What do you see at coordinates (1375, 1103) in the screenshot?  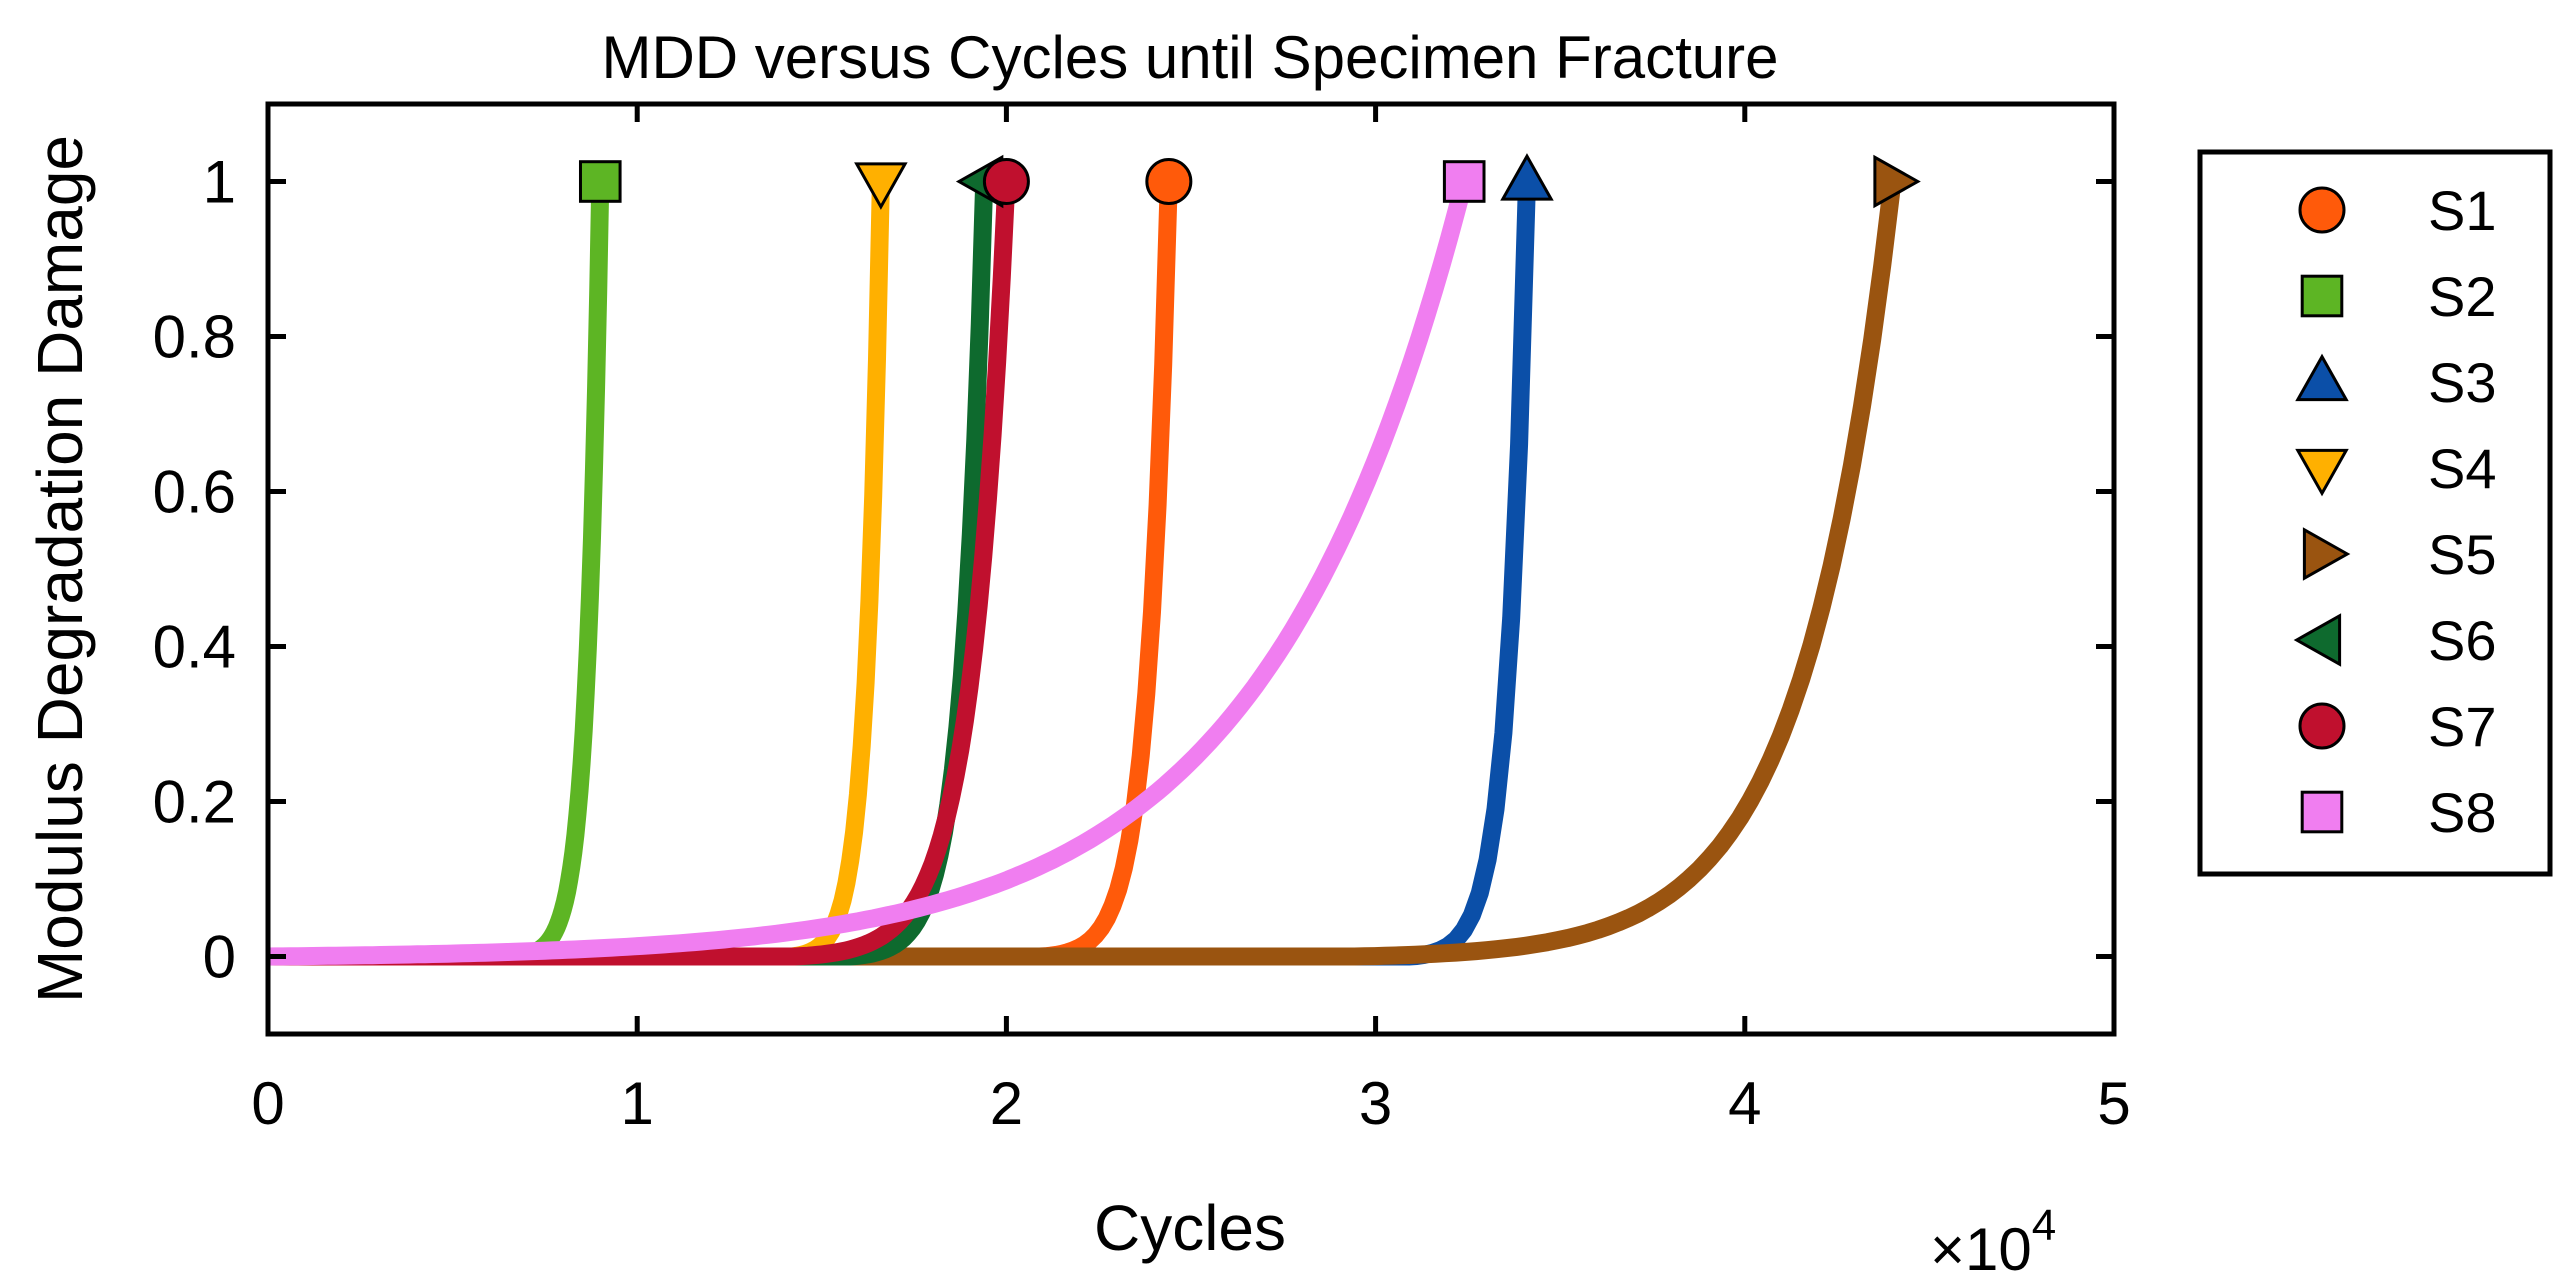 I see `x-tick-label: 3` at bounding box center [1375, 1103].